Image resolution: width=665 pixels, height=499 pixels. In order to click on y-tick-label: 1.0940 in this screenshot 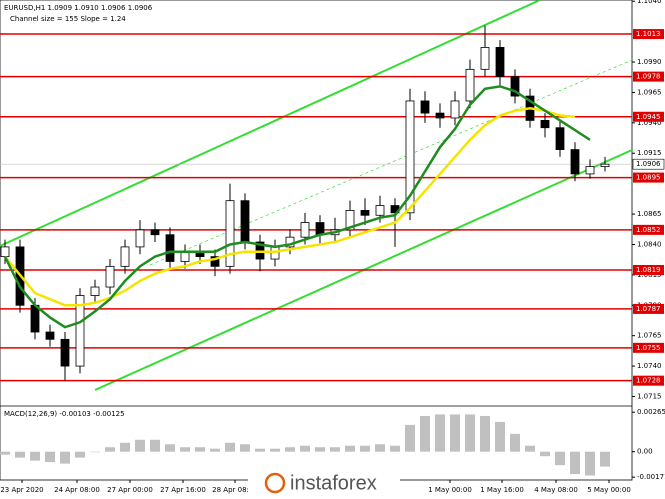, I will do `click(649, 123)`.